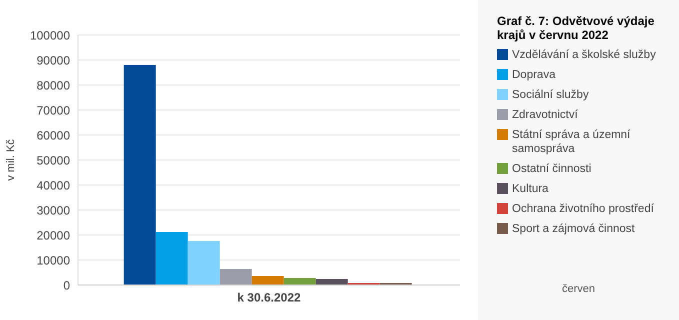 This screenshot has height=320, width=679. What do you see at coordinates (573, 229) in the screenshot?
I see `legend-label: Sport a zájmová činnost` at bounding box center [573, 229].